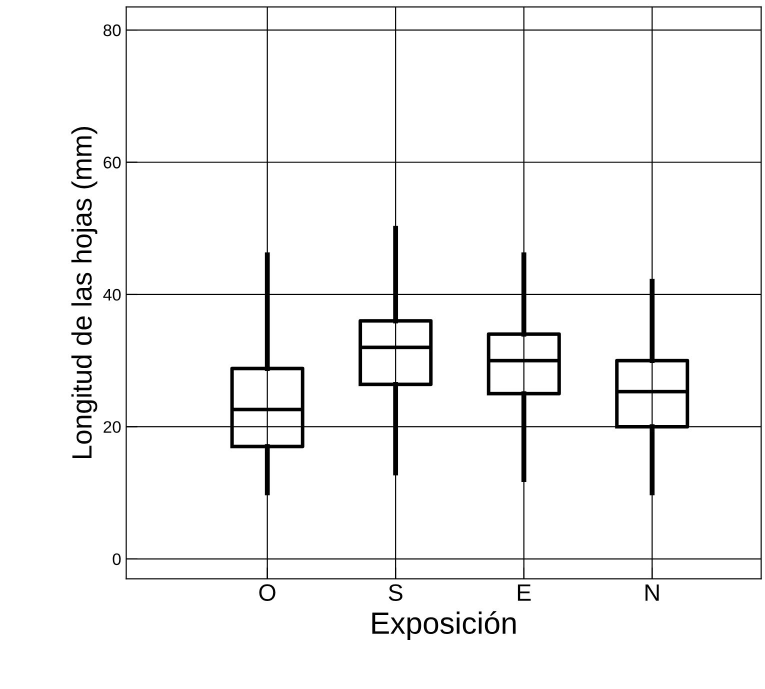 This screenshot has height=689, width=765. What do you see at coordinates (395, 592) in the screenshot?
I see `x-tick-label: S` at bounding box center [395, 592].